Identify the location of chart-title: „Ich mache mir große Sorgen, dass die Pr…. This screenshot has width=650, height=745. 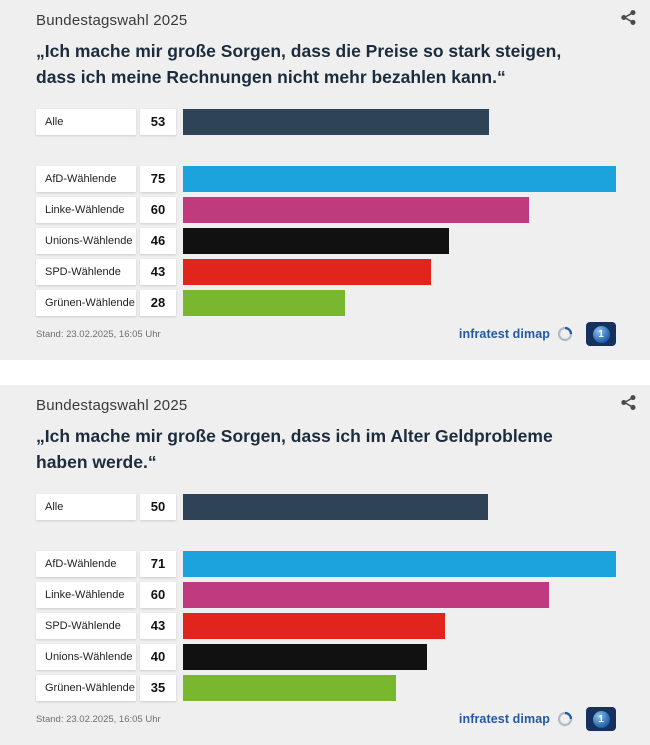
(299, 64).